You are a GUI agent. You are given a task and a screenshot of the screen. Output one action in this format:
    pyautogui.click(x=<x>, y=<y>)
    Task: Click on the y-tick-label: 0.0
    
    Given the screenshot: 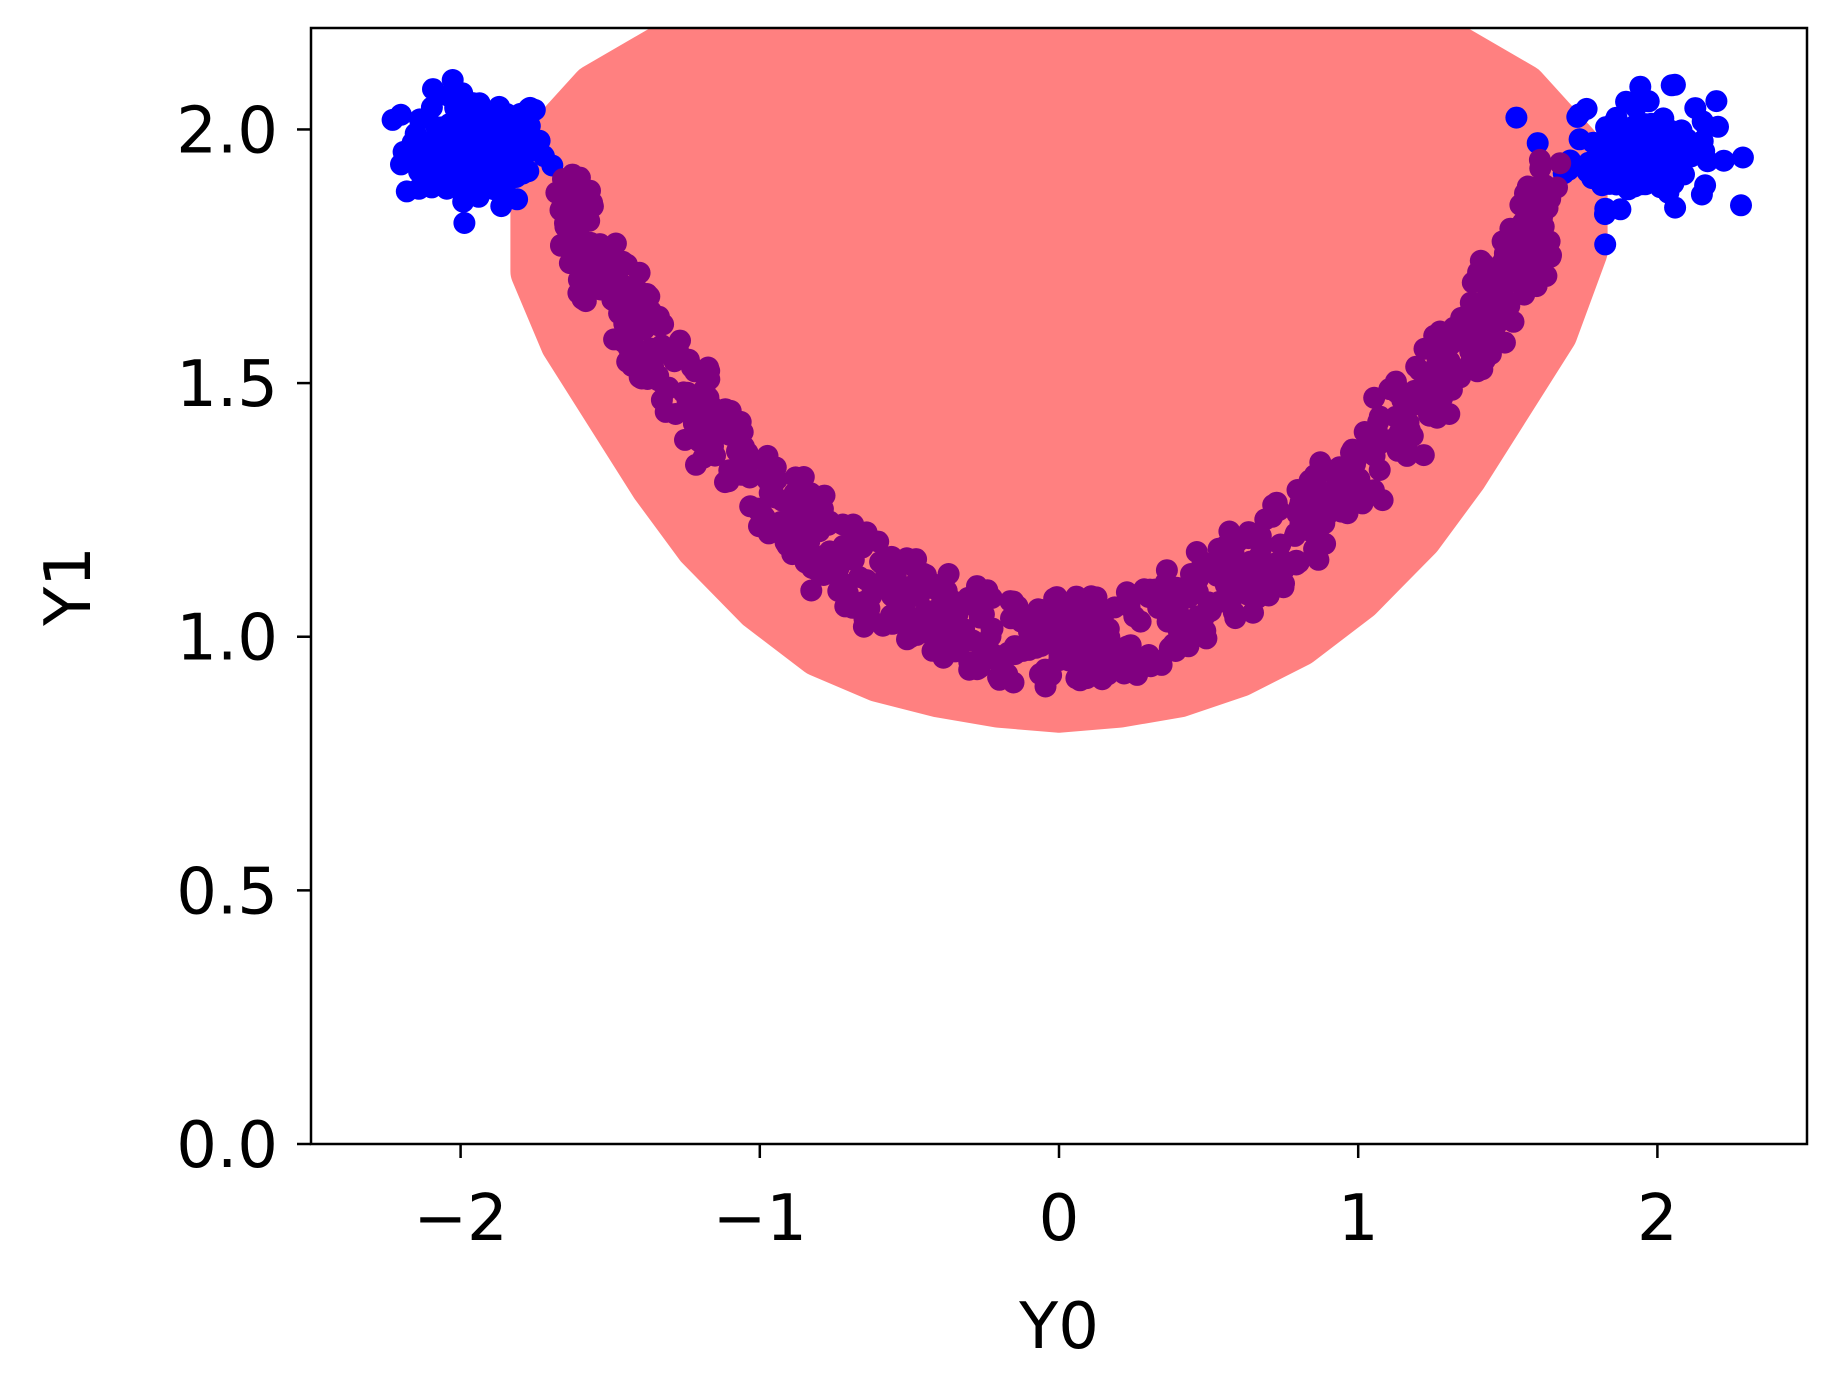 What is the action you would take?
    pyautogui.click(x=227, y=1146)
    